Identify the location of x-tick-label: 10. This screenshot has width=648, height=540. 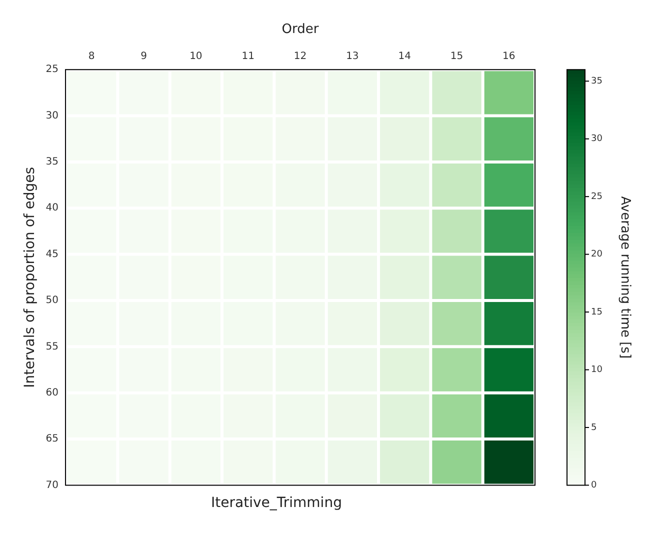
(196, 56).